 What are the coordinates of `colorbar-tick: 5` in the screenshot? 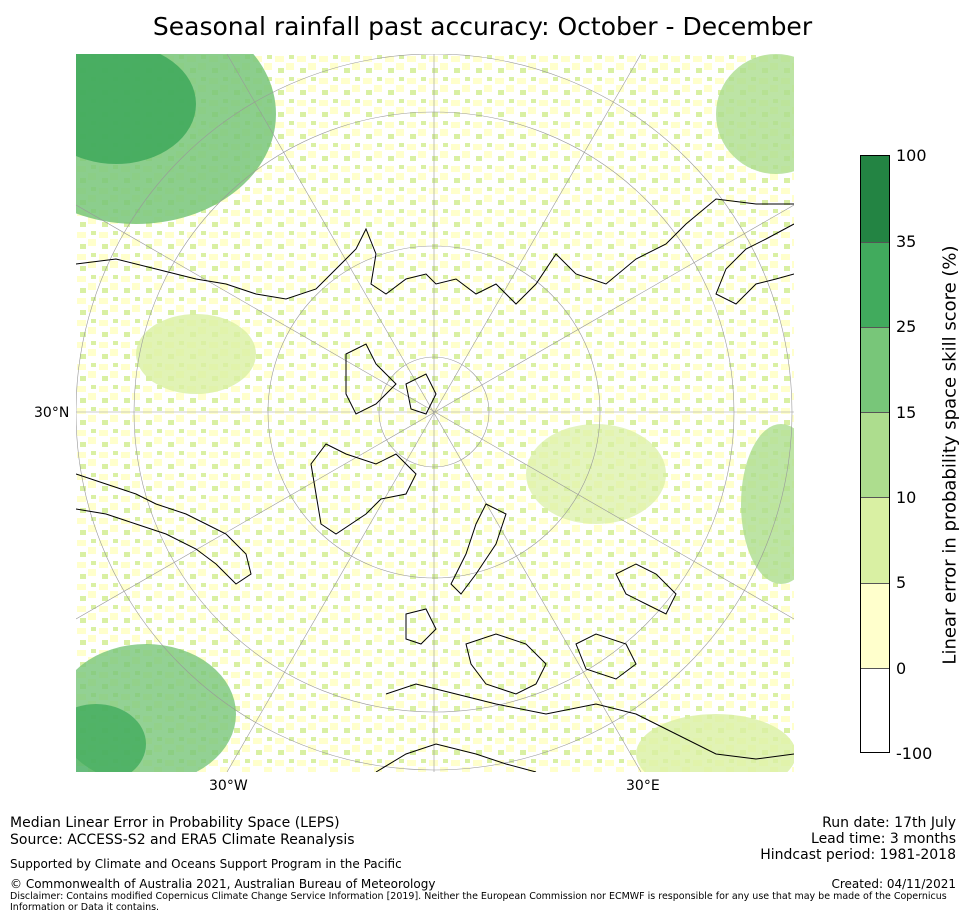 It's located at (901, 582).